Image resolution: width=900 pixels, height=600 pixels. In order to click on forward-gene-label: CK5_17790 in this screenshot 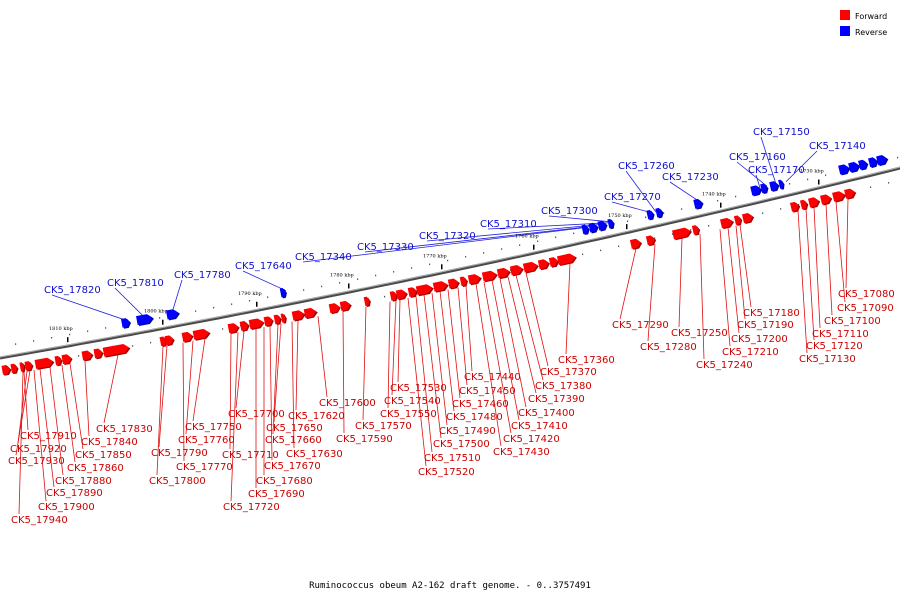, I will do `click(179, 453)`.